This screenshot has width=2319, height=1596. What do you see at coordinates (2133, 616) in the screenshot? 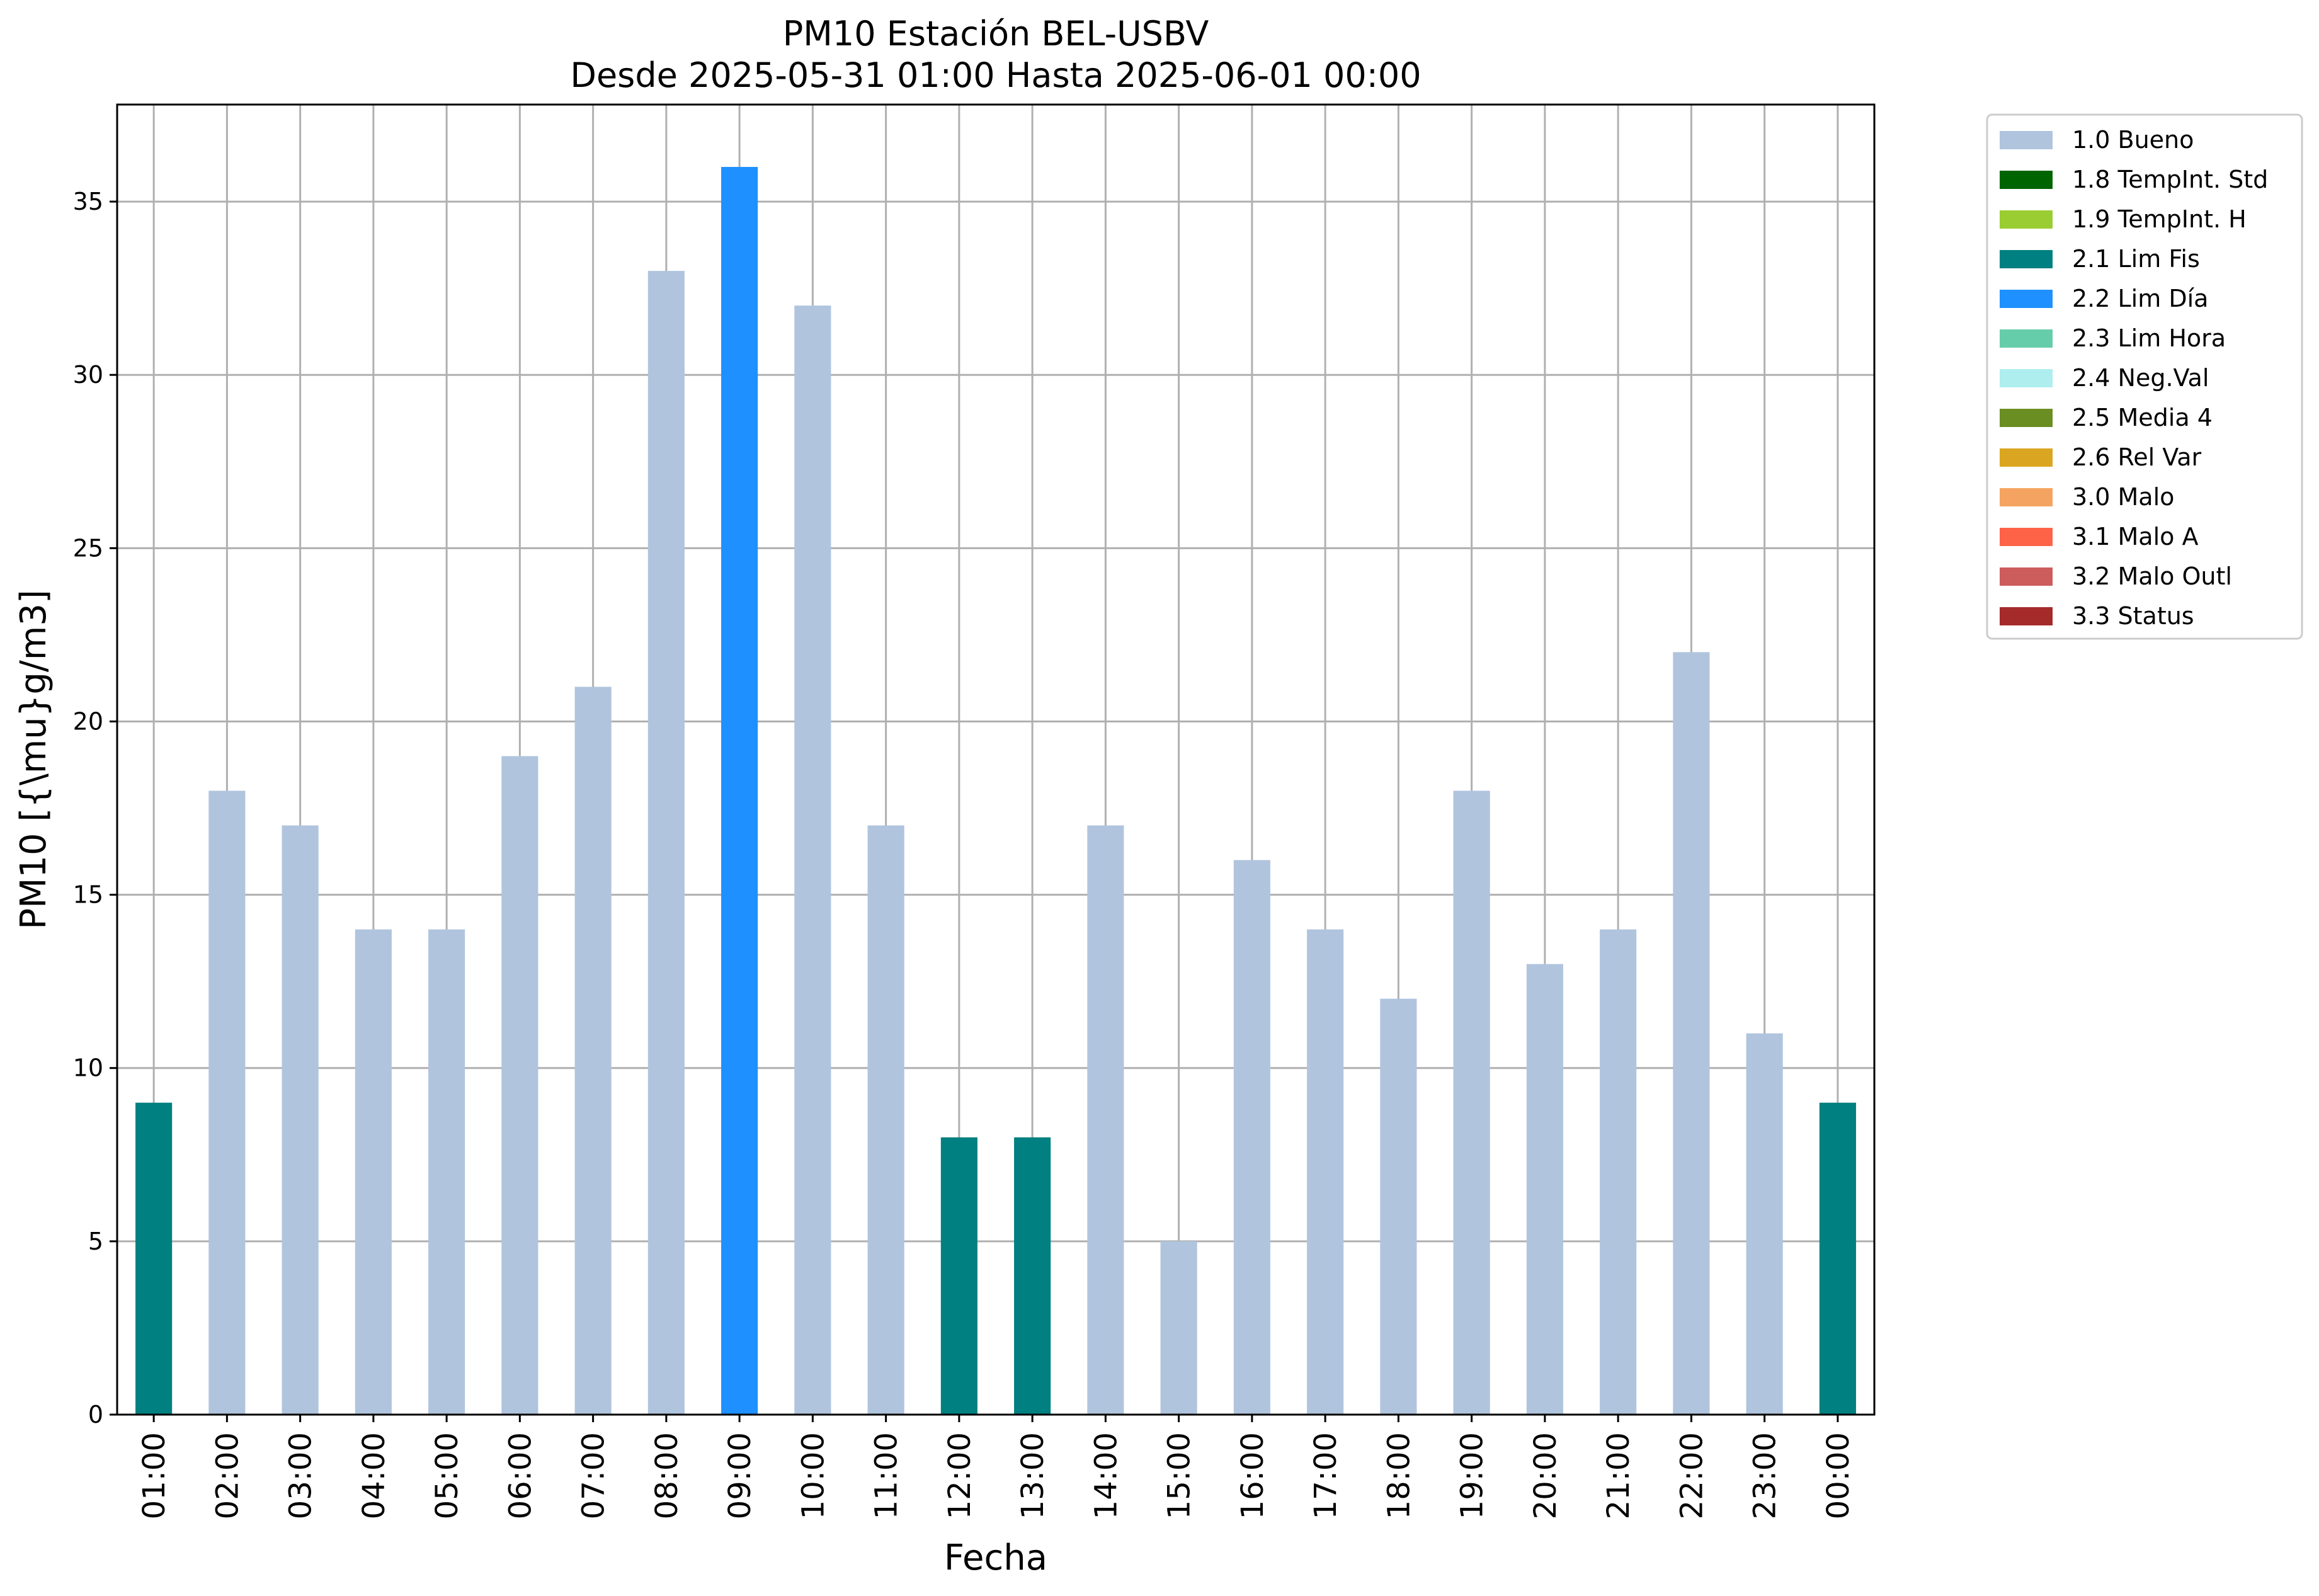
I see `legend-label: 3.3 Status` at bounding box center [2133, 616].